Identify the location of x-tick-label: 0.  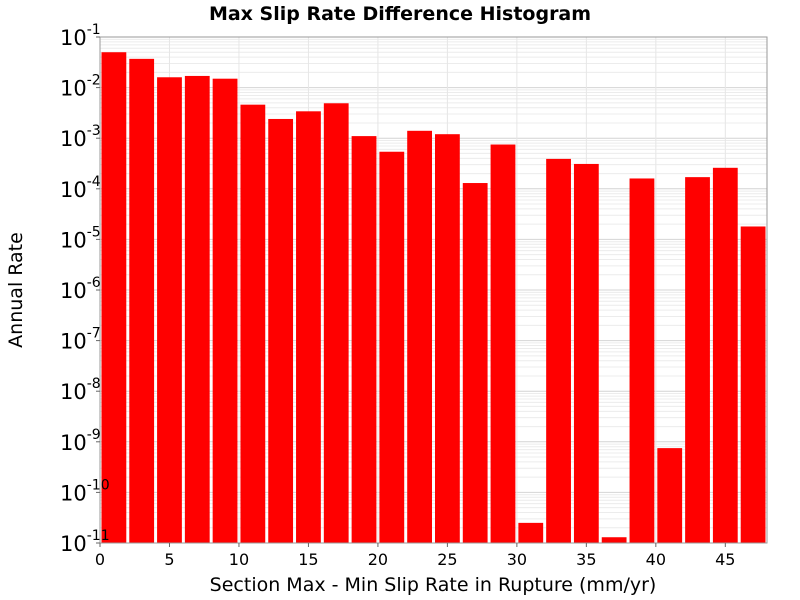
(100, 559).